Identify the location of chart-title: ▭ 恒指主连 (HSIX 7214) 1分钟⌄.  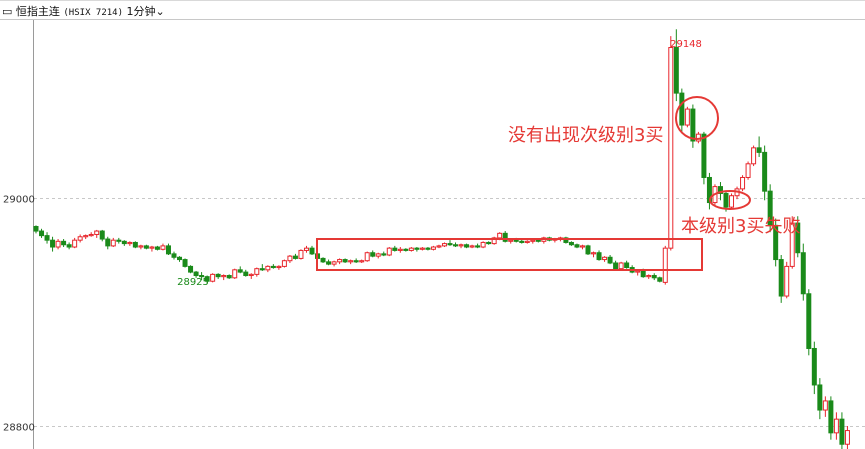
(83, 11).